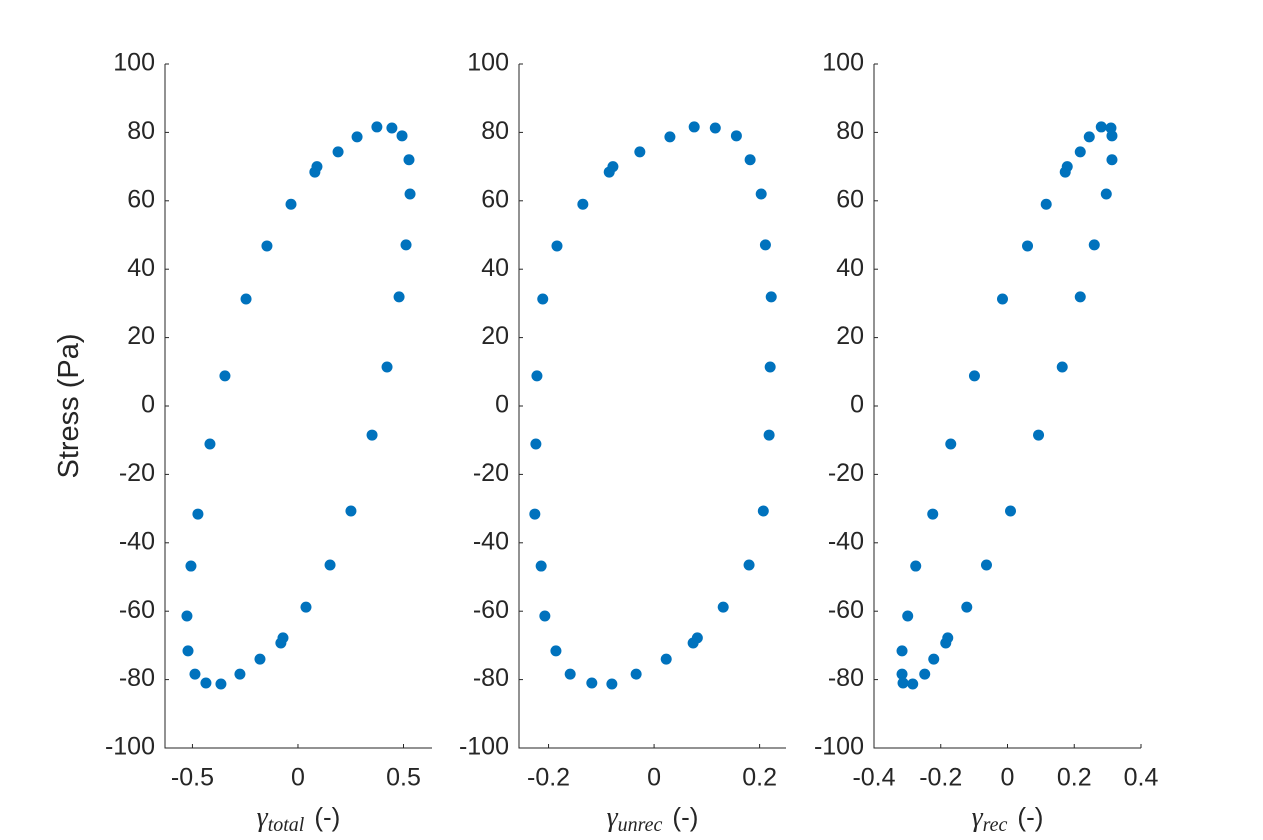  Describe the element at coordinates (141, 268) in the screenshot. I see `y-tick-label: 40` at that location.